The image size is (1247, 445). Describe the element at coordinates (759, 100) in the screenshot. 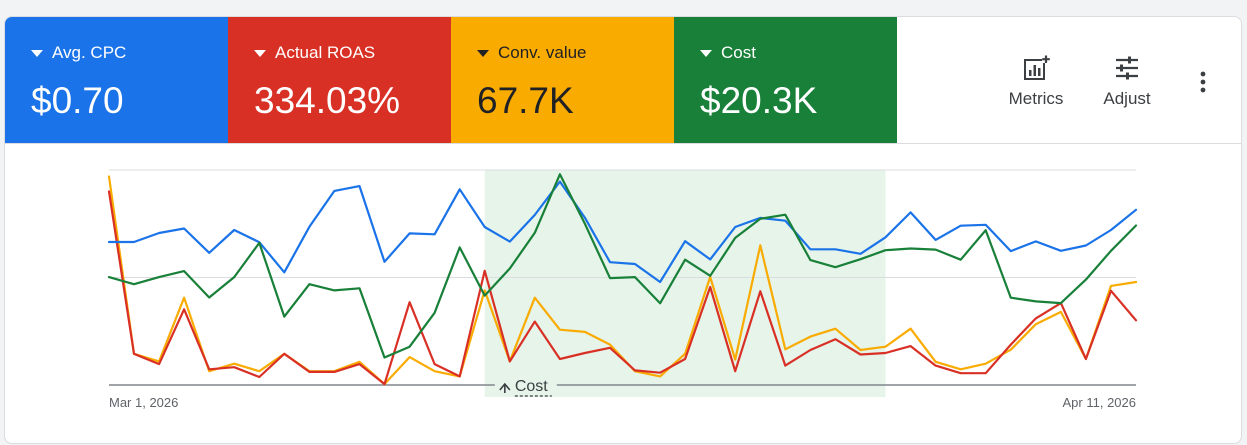

I see `metric-value: $20.3K` at that location.